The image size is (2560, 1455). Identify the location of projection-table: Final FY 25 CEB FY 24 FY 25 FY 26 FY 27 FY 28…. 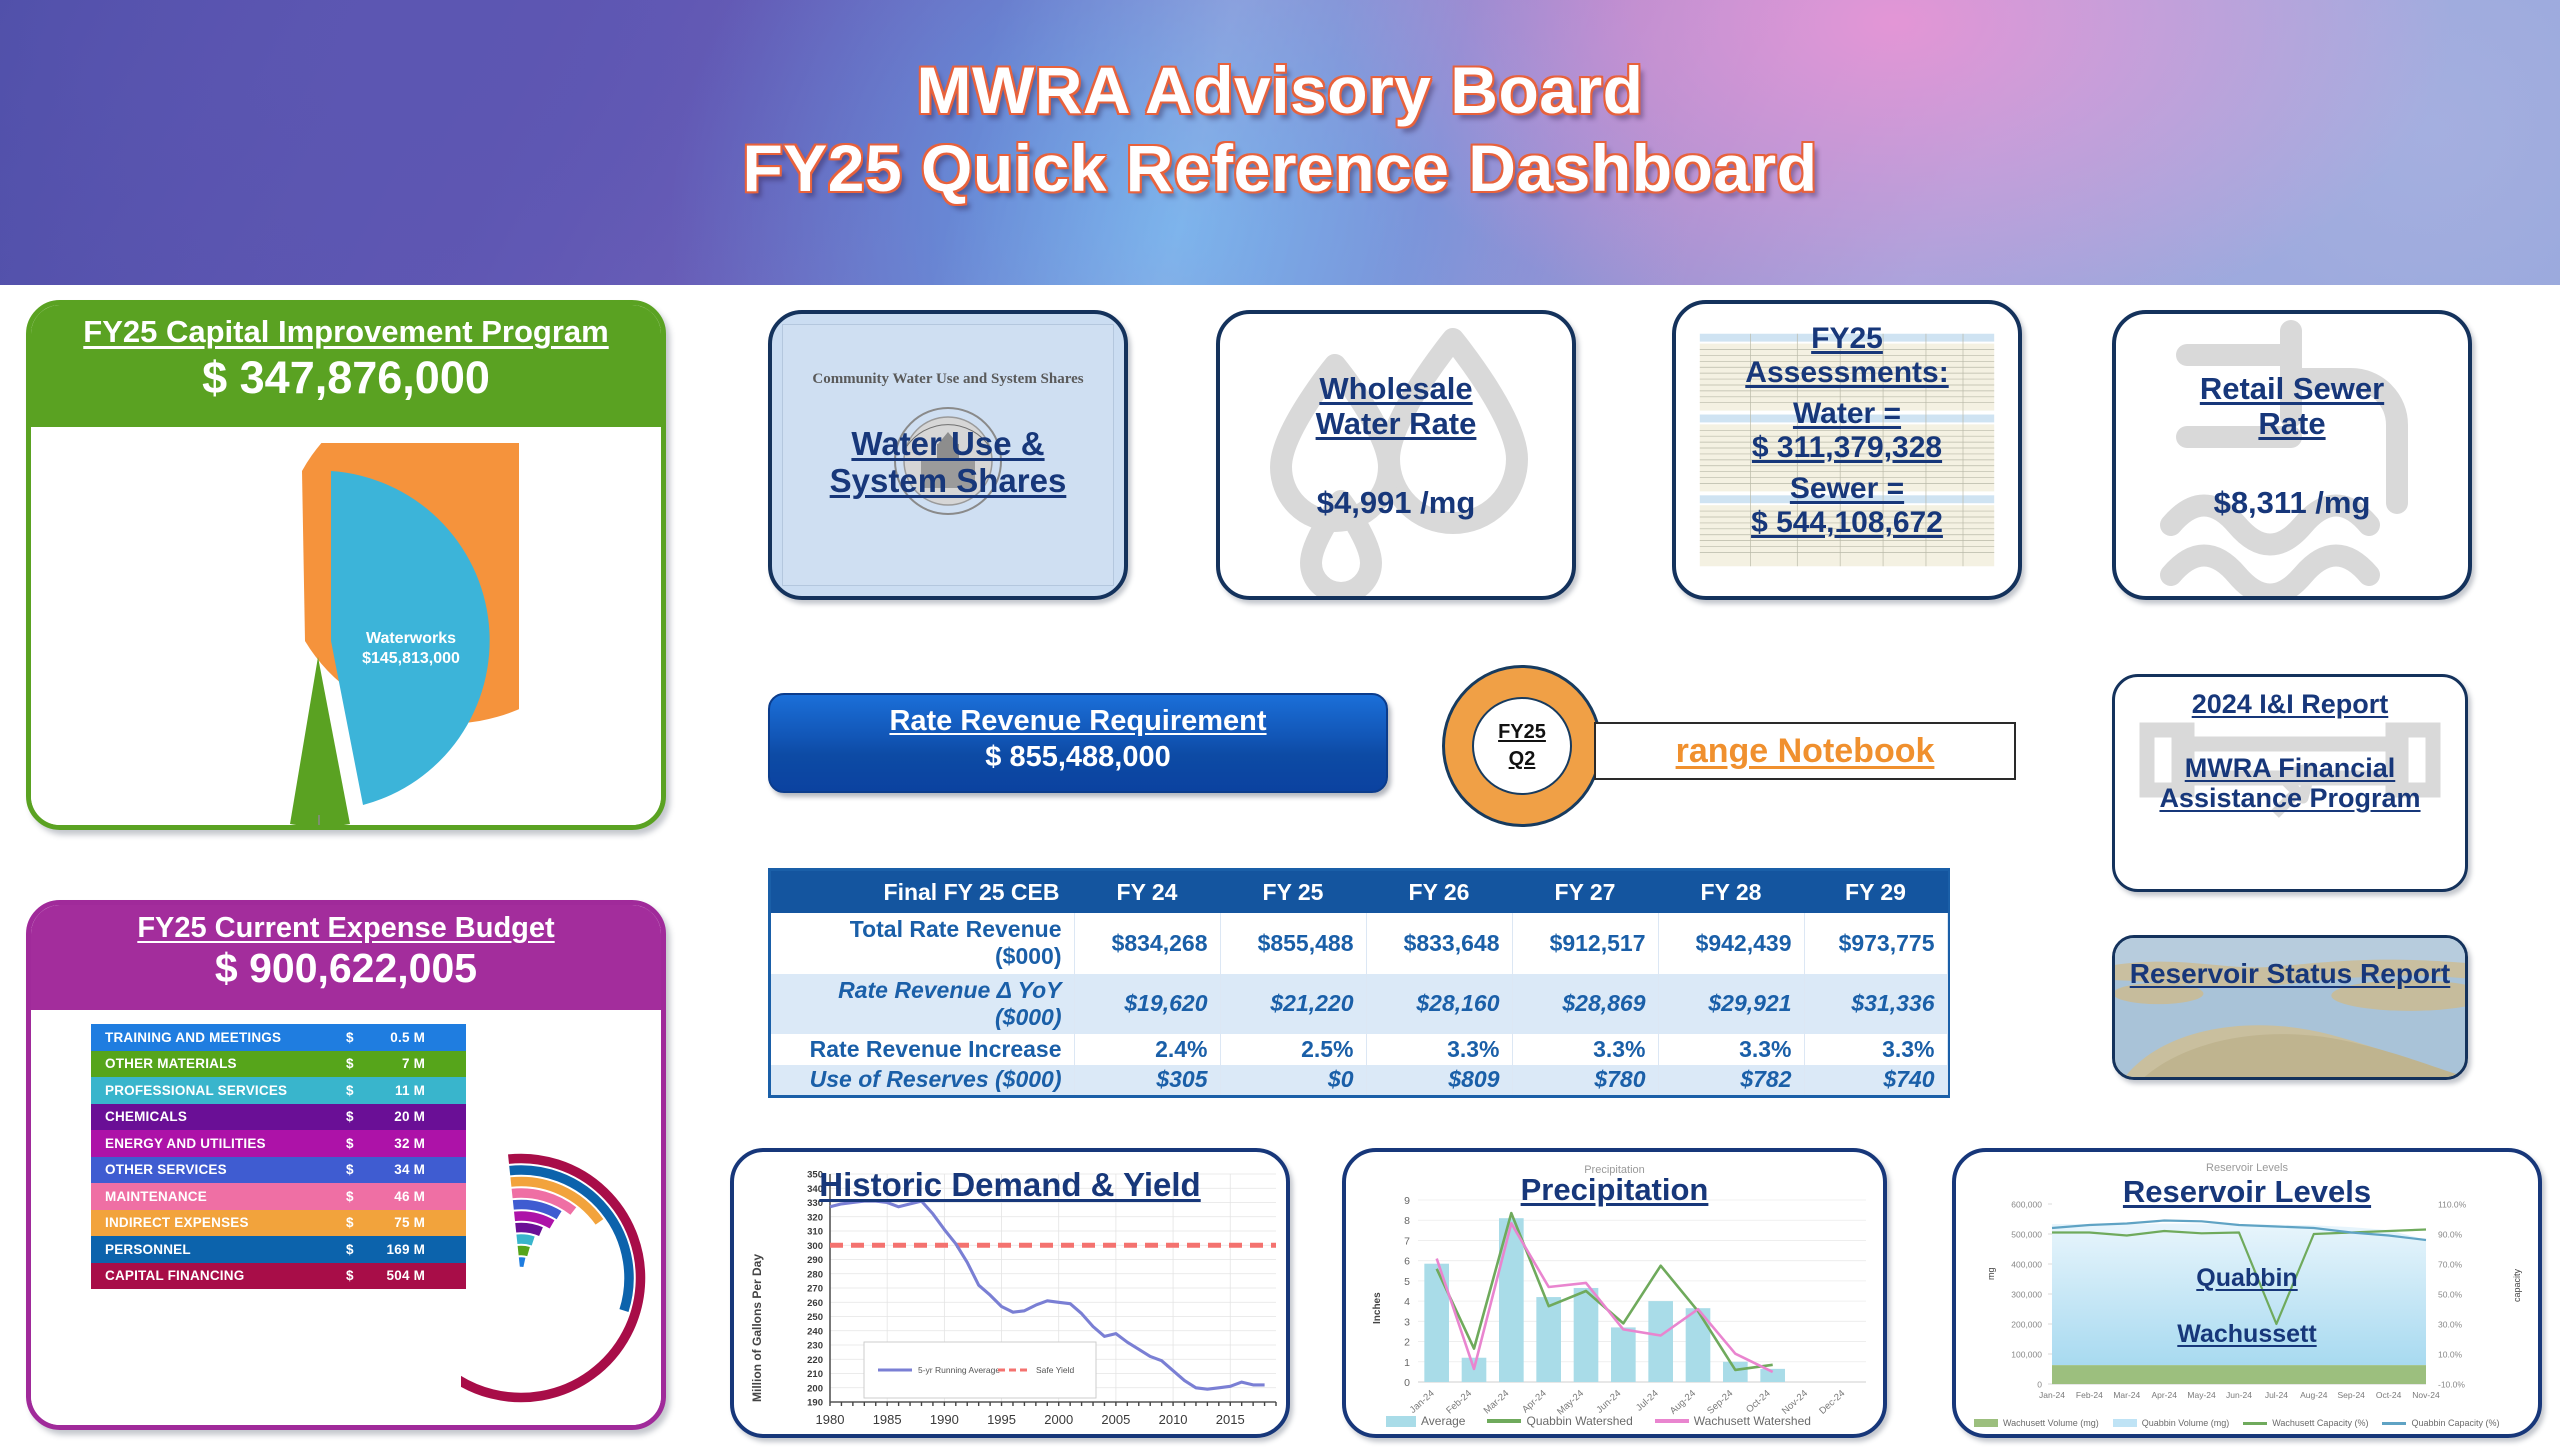
(1359, 983).